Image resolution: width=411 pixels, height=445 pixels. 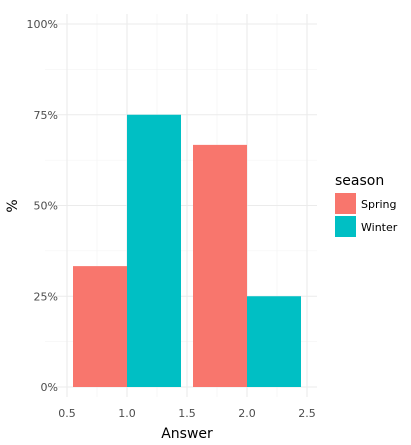 I want to click on y-tick-label: 0%, so click(x=49, y=387).